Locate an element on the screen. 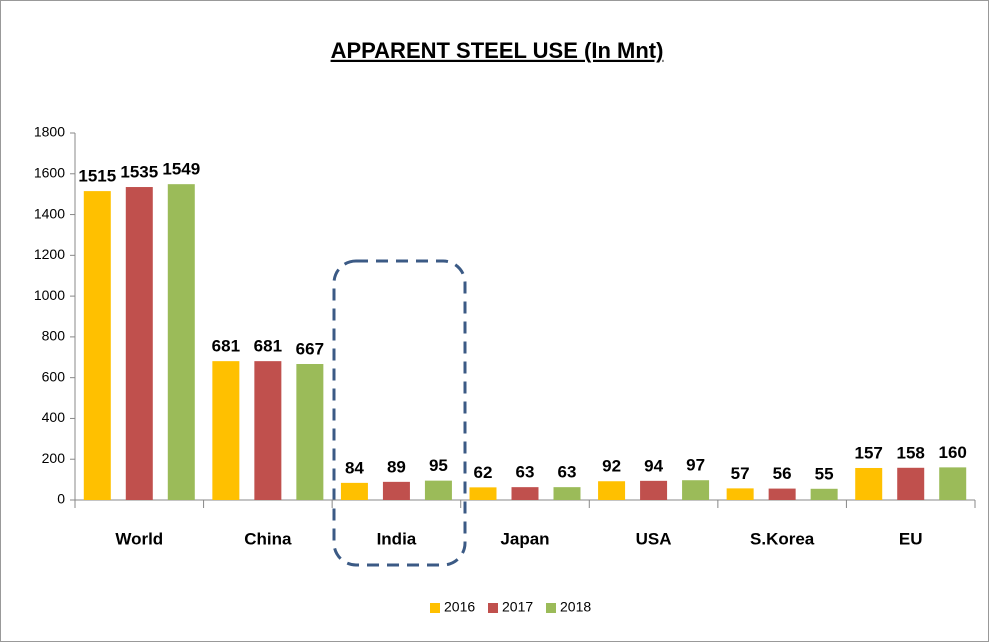  highlight-box is located at coordinates (399, 413).